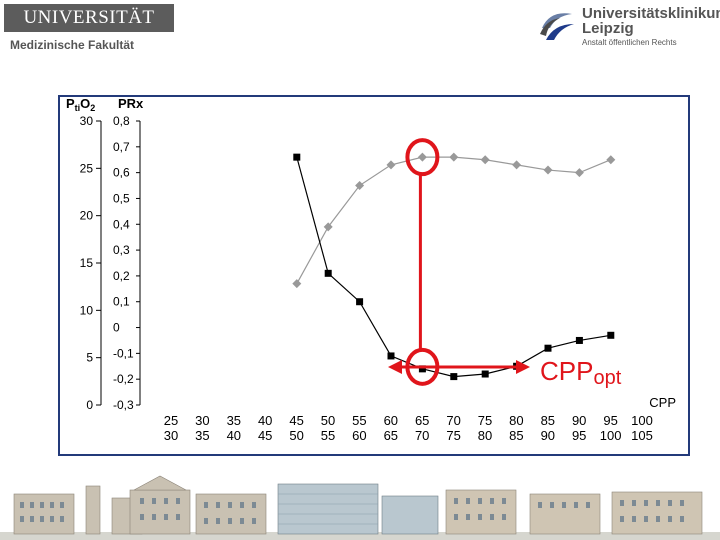 The width and height of the screenshot is (720, 540). I want to click on x-tick-label-bottom: 90, so click(548, 435).